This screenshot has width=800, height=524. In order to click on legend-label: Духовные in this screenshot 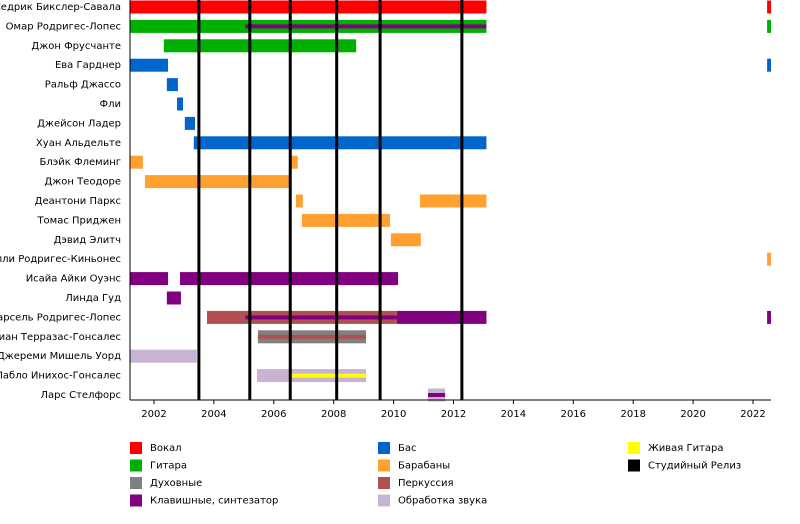, I will do `click(176, 483)`.